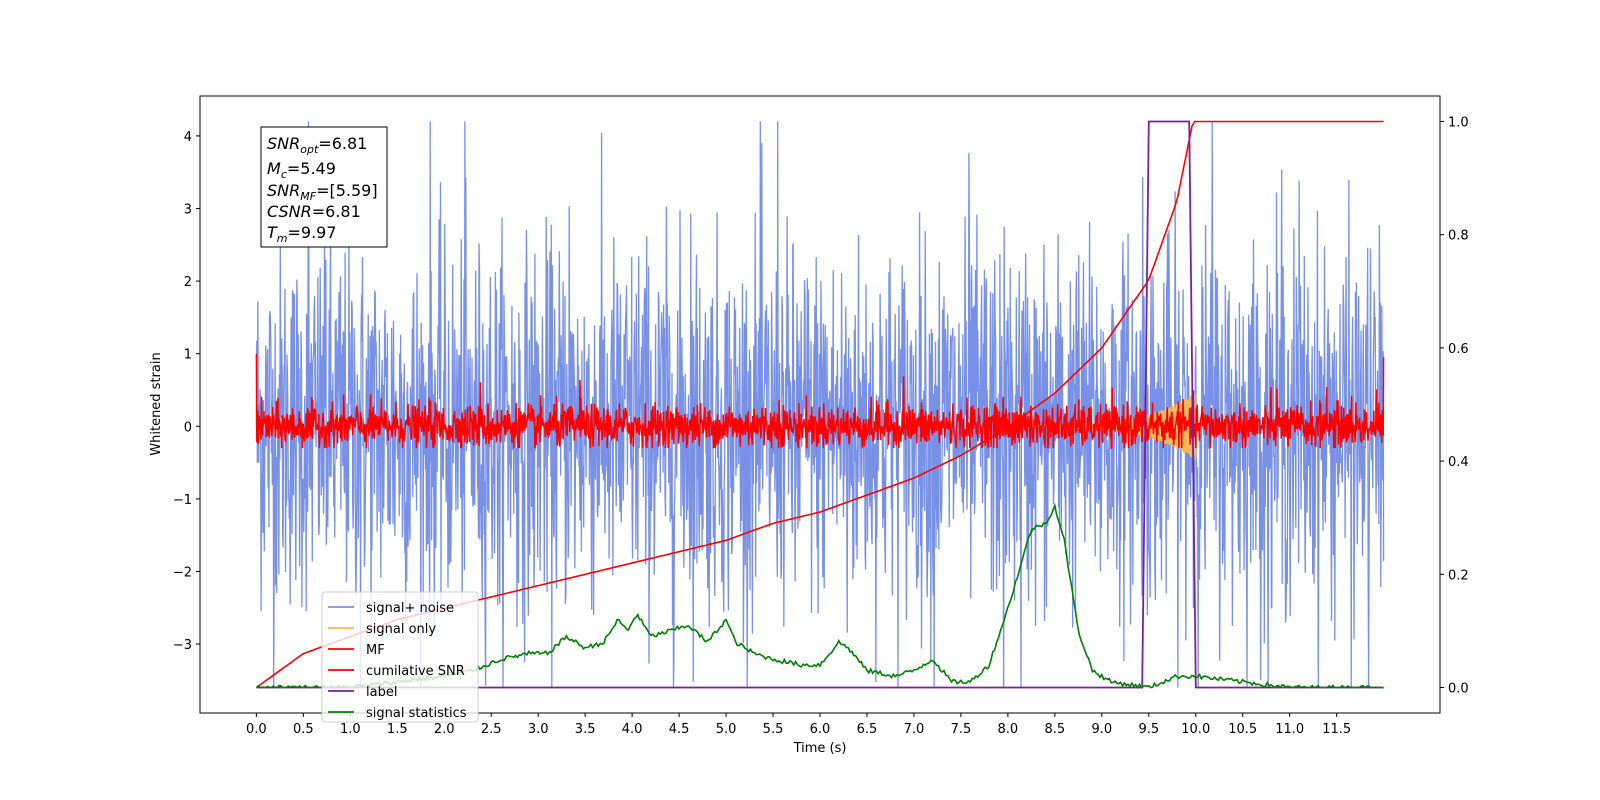 The width and height of the screenshot is (1600, 800). Describe the element at coordinates (491, 729) in the screenshot. I see `x-tick-label: 2.5` at that location.